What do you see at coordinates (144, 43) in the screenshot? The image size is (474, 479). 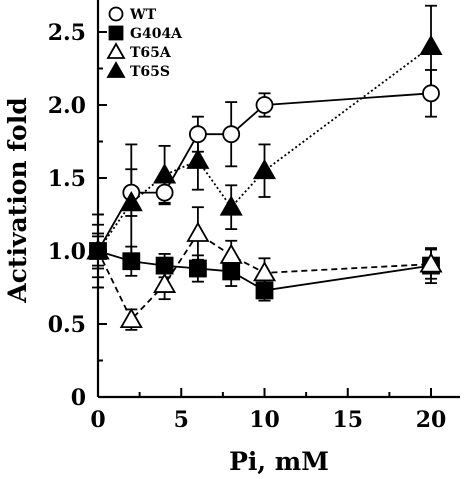 I see `legend: WT G404A T65A T65S` at bounding box center [144, 43].